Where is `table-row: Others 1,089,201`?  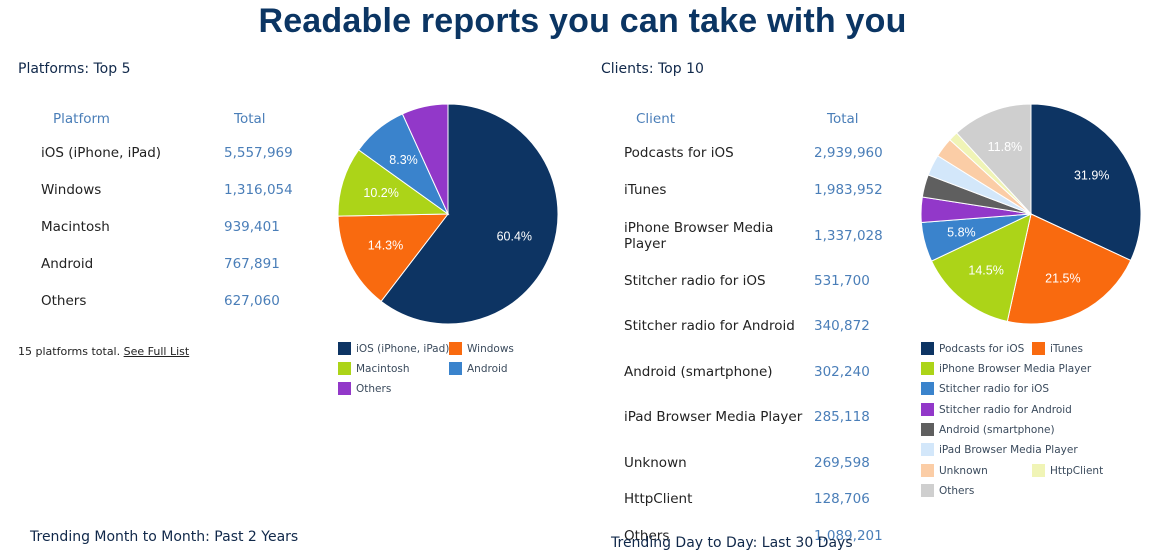 table-row: Others 1,089,201 is located at coordinates (775, 536).